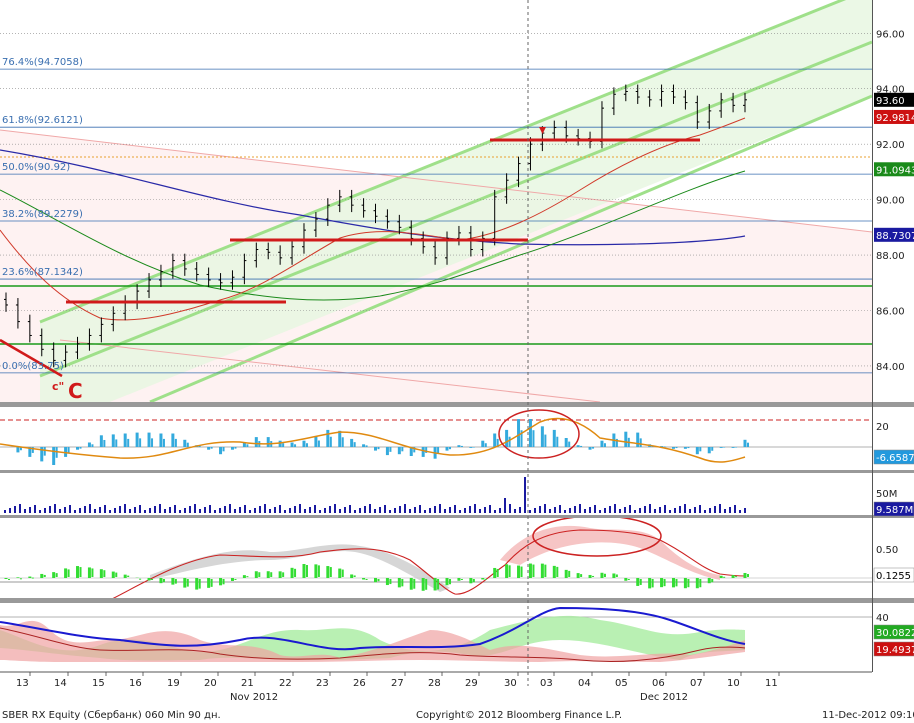 The width and height of the screenshot is (914, 723). Describe the element at coordinates (247, 683) in the screenshot. I see `x-tick-label: 21` at that location.